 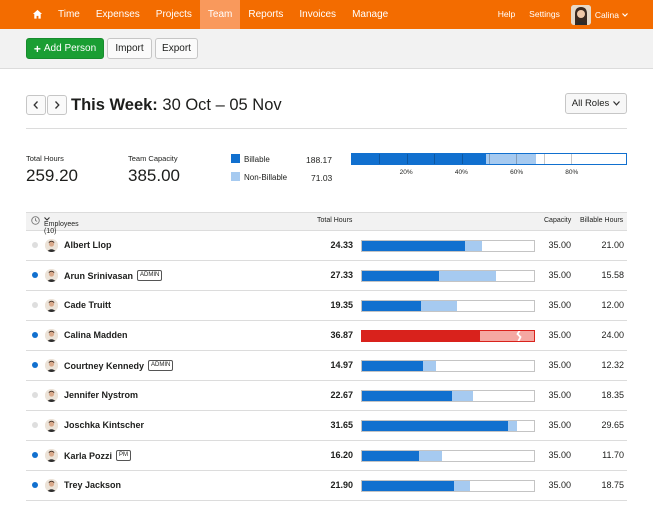 I want to click on scale-label: 80%, so click(x=572, y=172).